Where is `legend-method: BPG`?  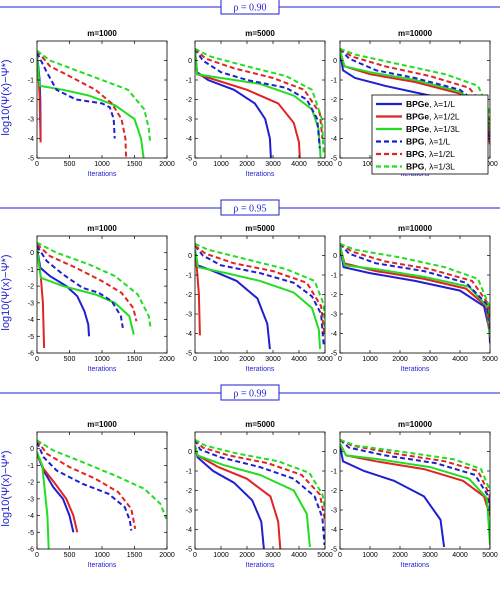 legend-method: BPG is located at coordinates (415, 167).